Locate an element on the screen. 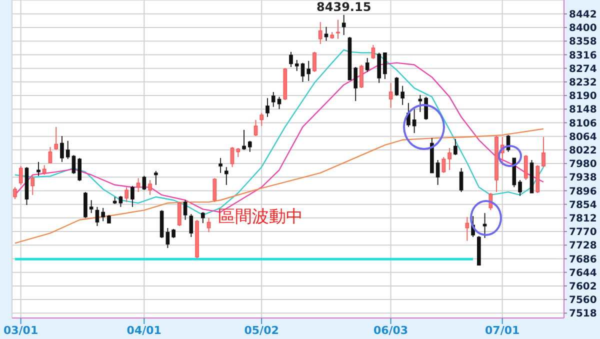 Image resolution: width=600 pixels, height=339 pixels. y-tick-label: 8190 is located at coordinates (583, 96).